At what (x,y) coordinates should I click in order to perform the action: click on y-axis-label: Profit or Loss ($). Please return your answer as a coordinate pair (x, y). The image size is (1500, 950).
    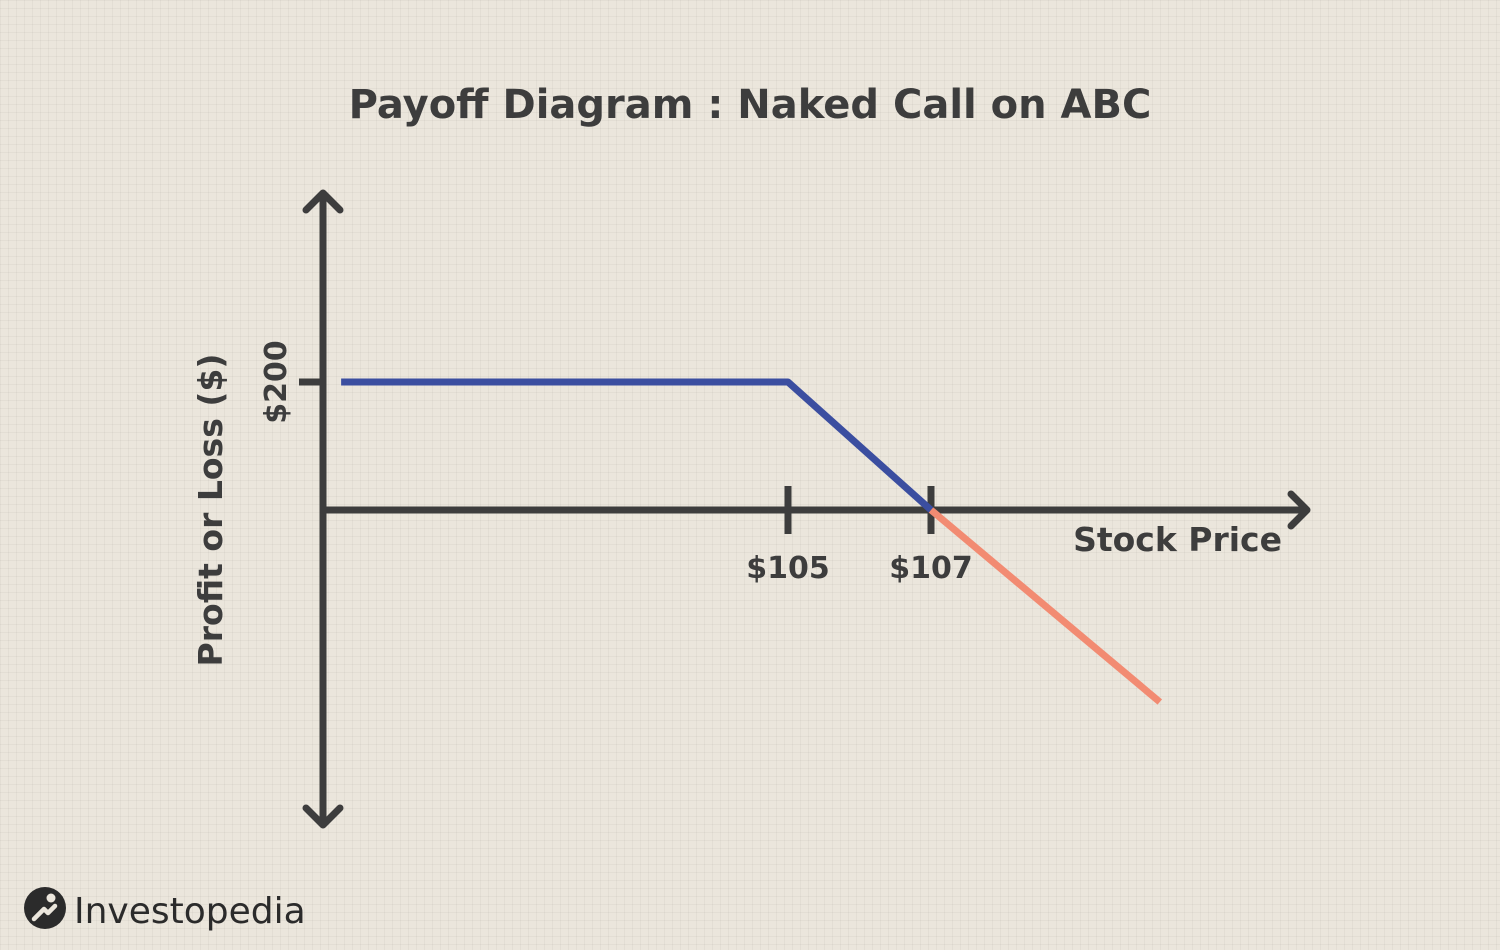
    Looking at the image, I should click on (210, 510).